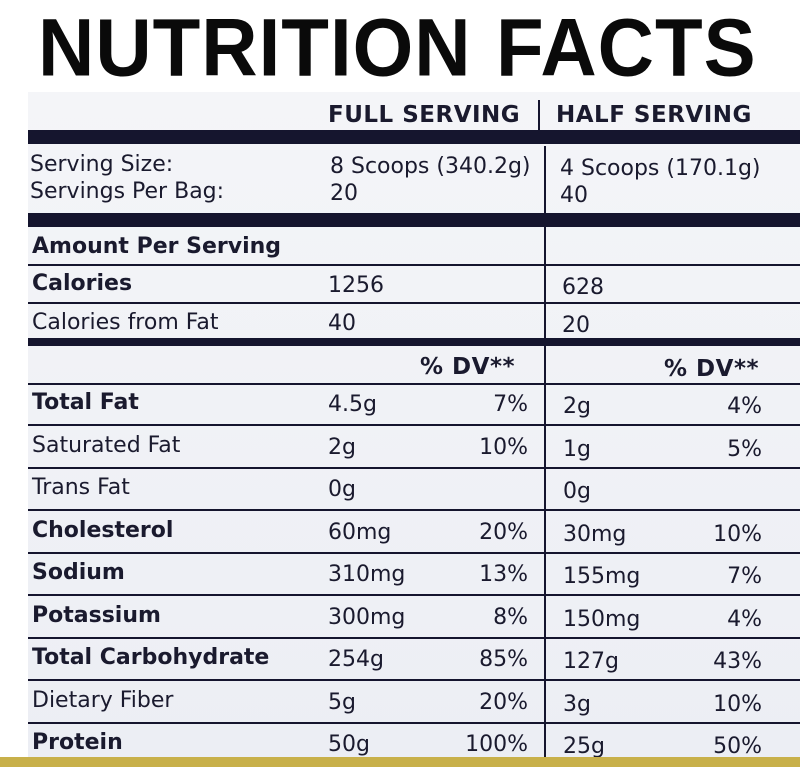 The image size is (800, 767). Describe the element at coordinates (356, 659) in the screenshot. I see `nutrient-full-amount: 254g` at that location.